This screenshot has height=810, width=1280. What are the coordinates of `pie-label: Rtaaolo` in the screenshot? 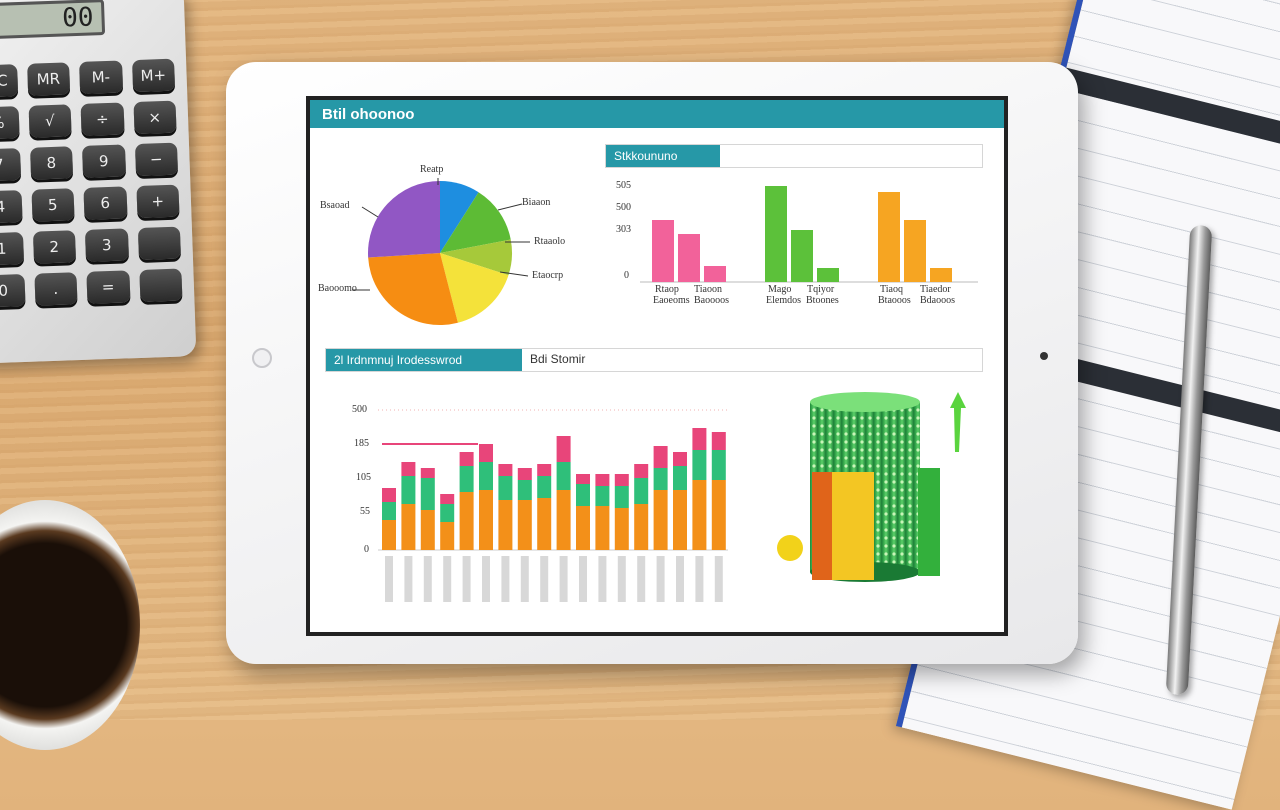 It's located at (550, 241).